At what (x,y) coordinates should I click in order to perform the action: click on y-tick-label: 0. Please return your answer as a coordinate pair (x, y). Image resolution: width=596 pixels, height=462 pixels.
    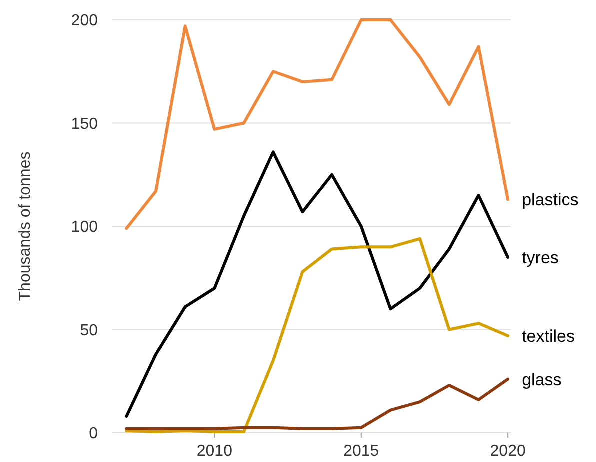
    Looking at the image, I should click on (93, 434).